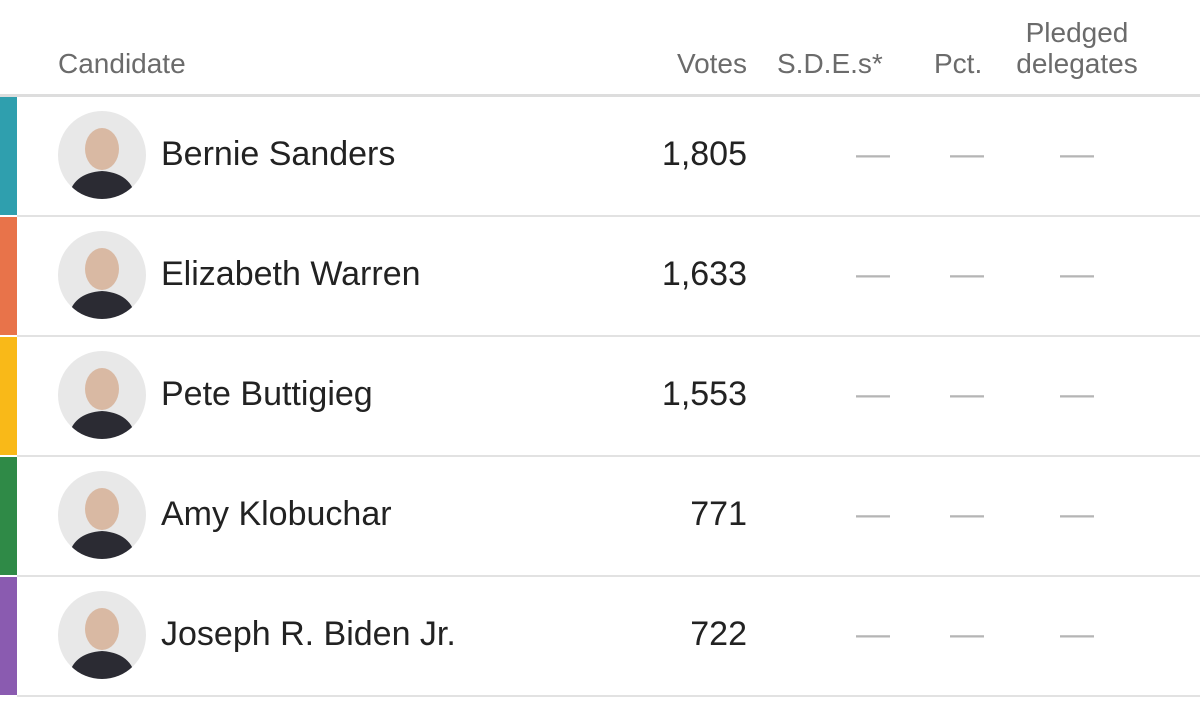 This screenshot has height=715, width=1200. I want to click on candidate-name: Amy Klobuchar, so click(276, 514).